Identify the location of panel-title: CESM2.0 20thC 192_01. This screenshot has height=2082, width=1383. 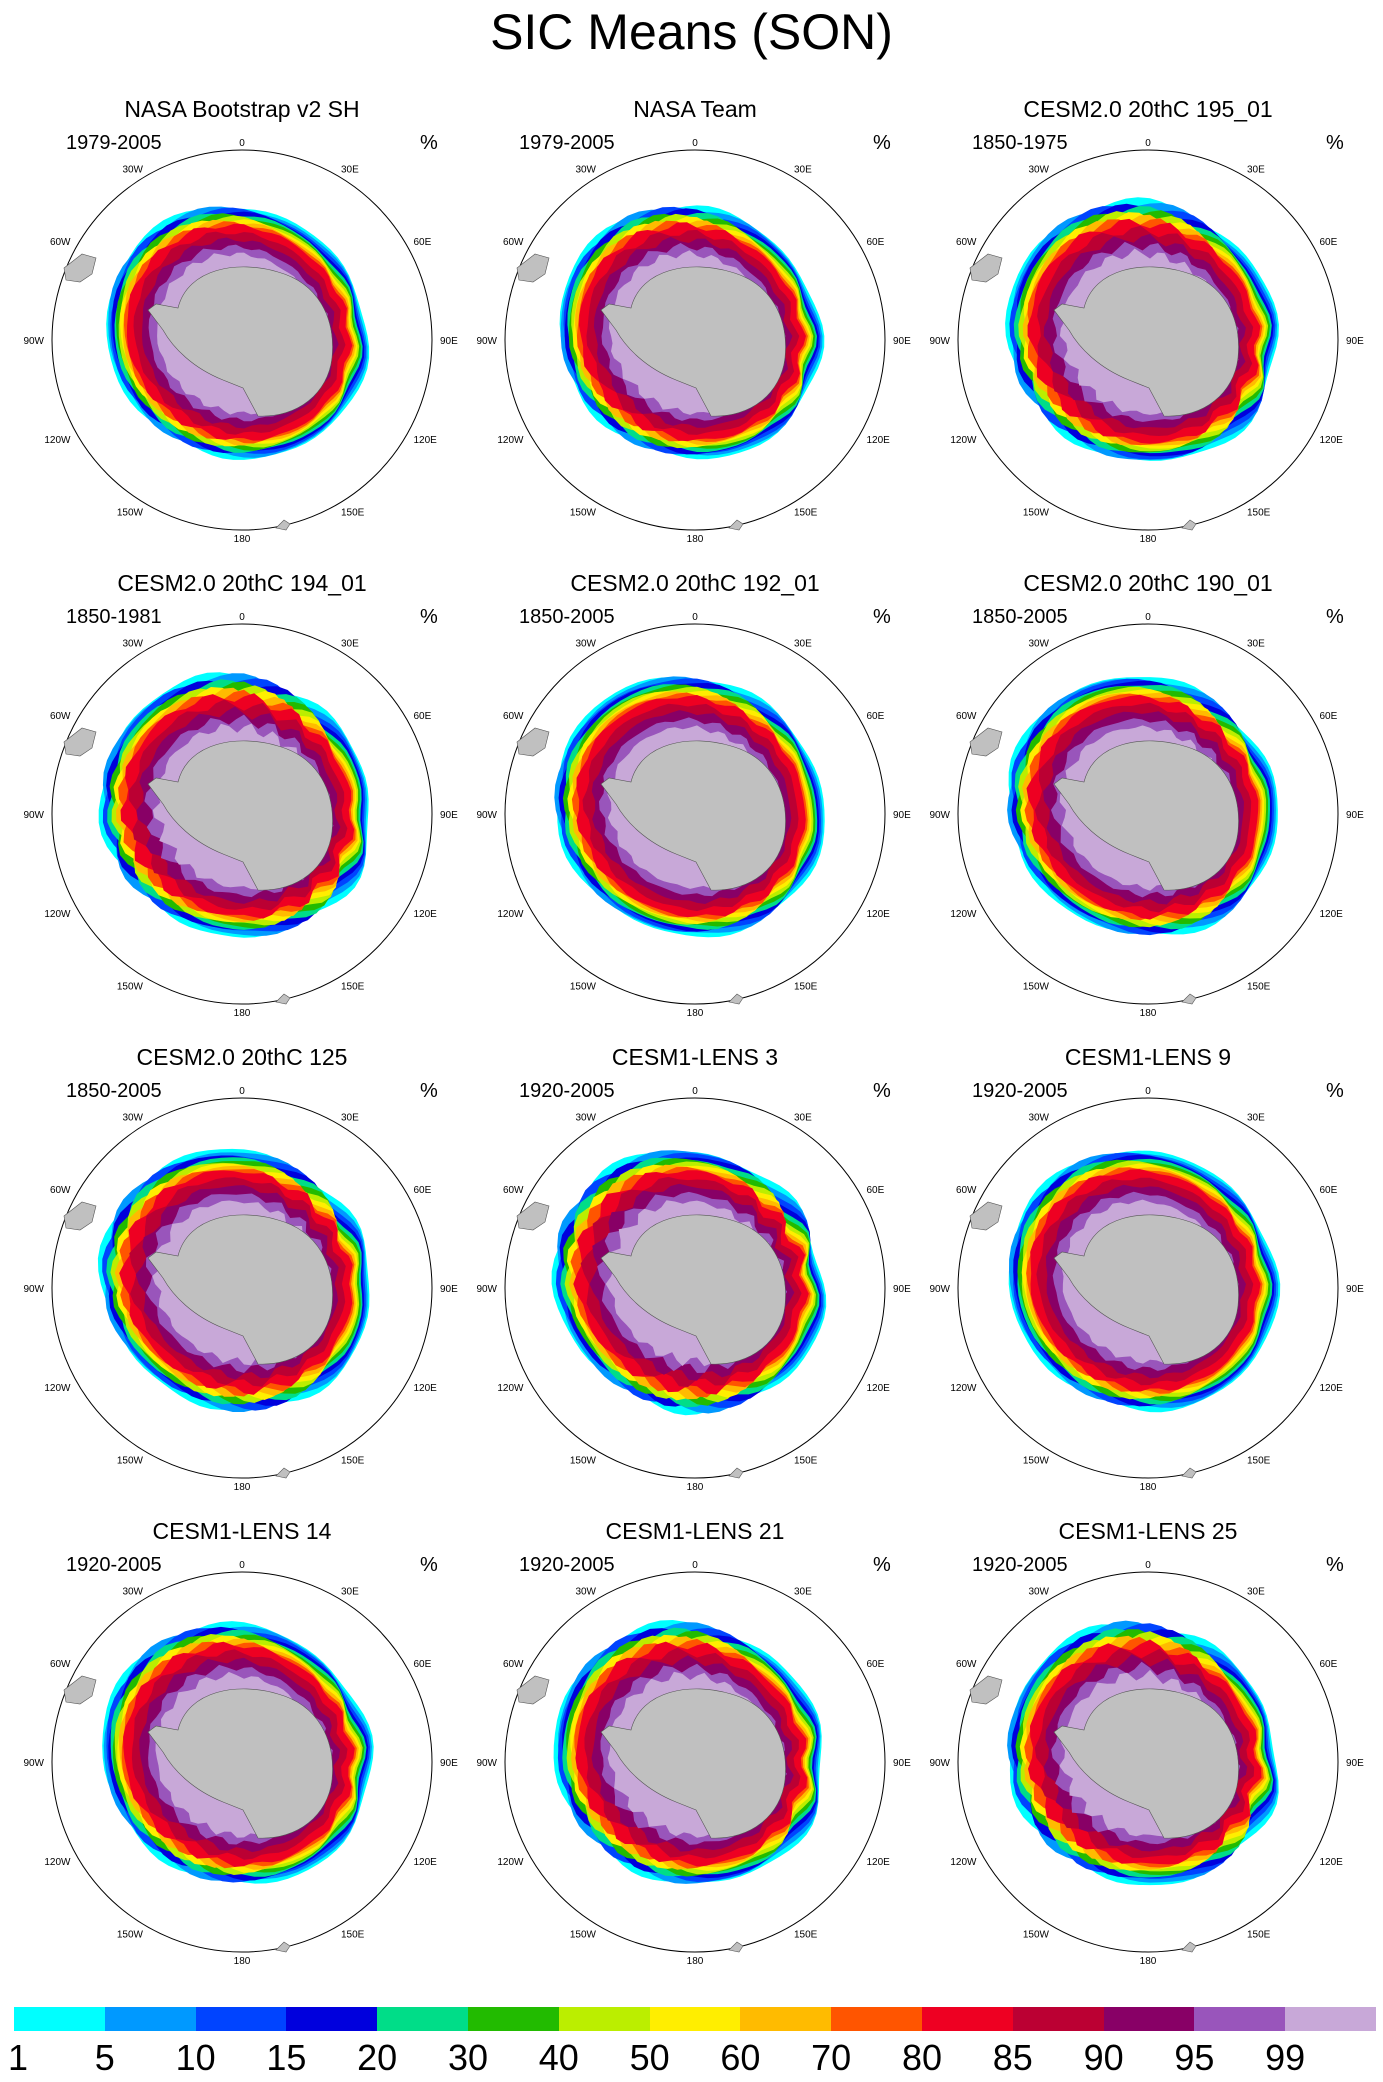
(695, 583).